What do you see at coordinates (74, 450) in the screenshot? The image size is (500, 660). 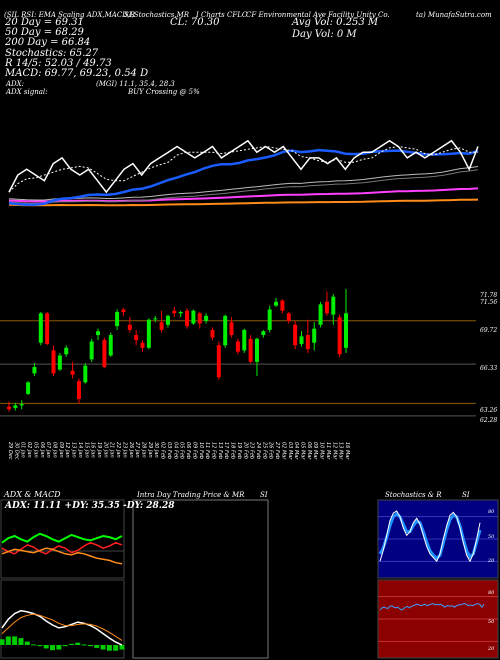 I see `date-label-11: 13 Jan` at bounding box center [74, 450].